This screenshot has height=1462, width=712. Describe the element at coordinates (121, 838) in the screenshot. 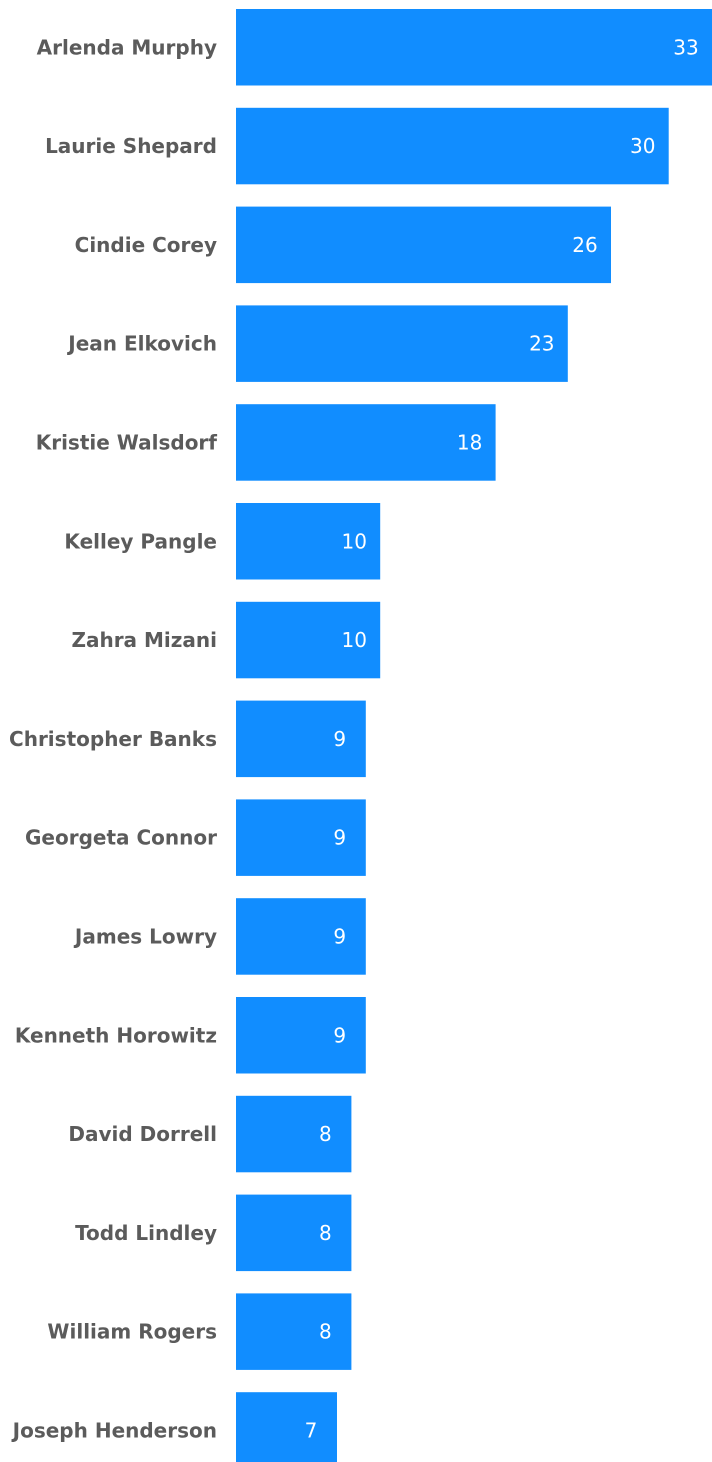

I see `category-label: Georgeta Connor` at that location.